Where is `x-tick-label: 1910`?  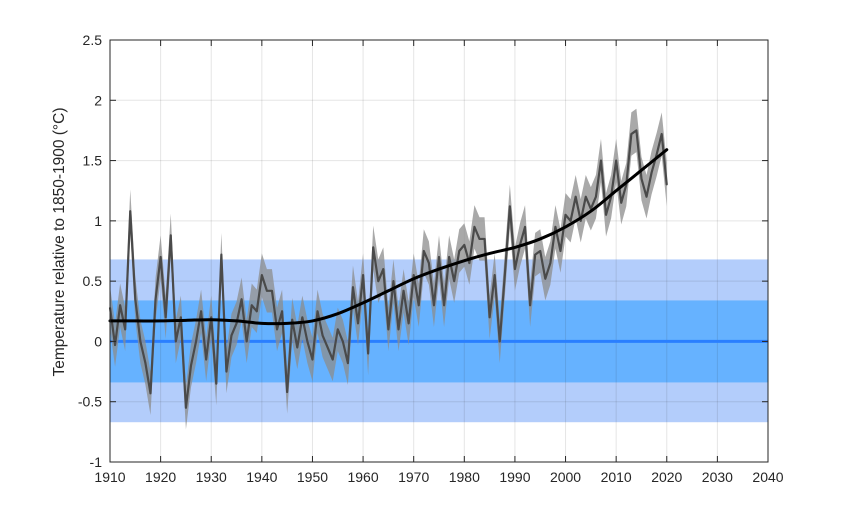 x-tick-label: 1910 is located at coordinates (109, 477).